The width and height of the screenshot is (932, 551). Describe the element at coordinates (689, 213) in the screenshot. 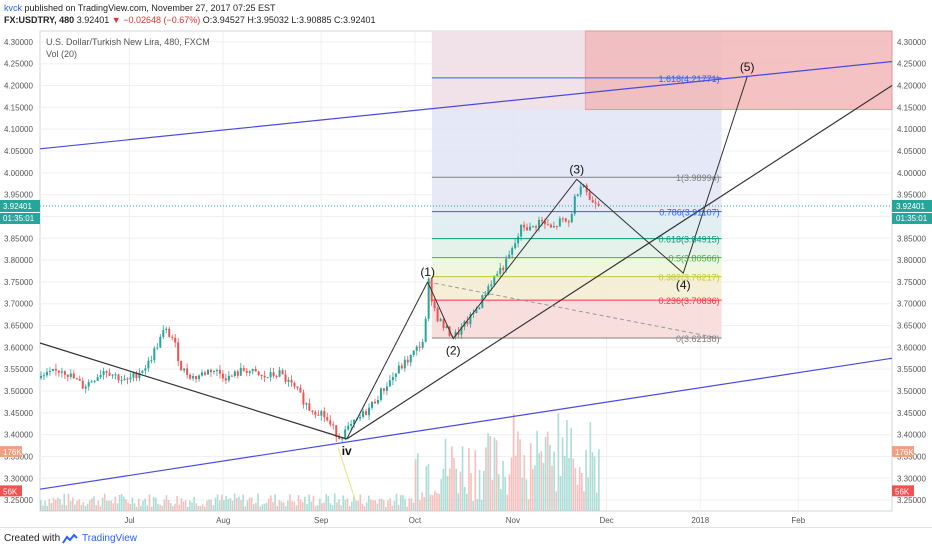

I see `fib-label-0.786: 0.786(3.91107)` at that location.